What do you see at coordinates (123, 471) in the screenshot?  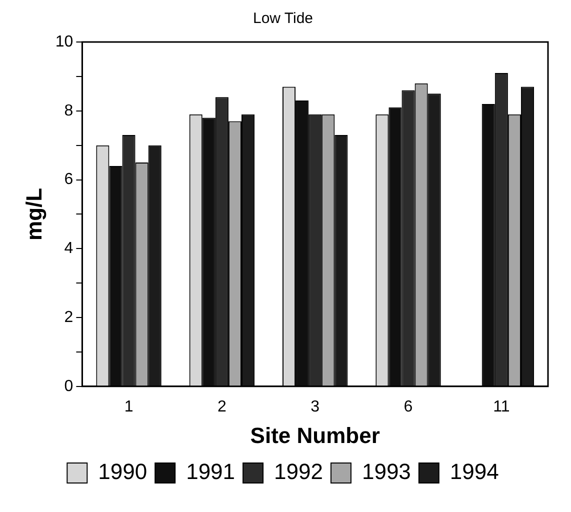 I see `legend-label: 1990` at bounding box center [123, 471].